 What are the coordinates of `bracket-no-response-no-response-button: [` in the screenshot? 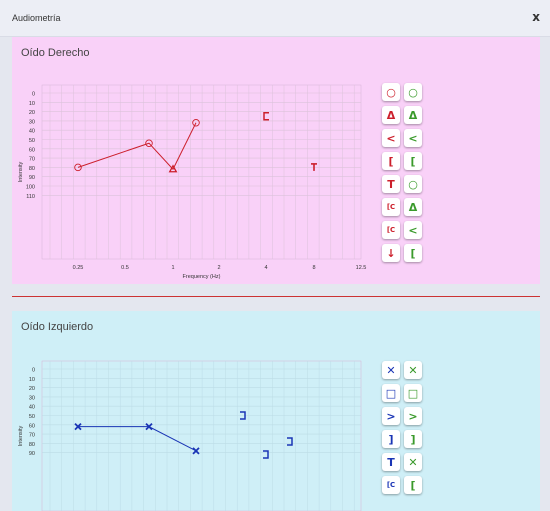 It's located at (413, 161).